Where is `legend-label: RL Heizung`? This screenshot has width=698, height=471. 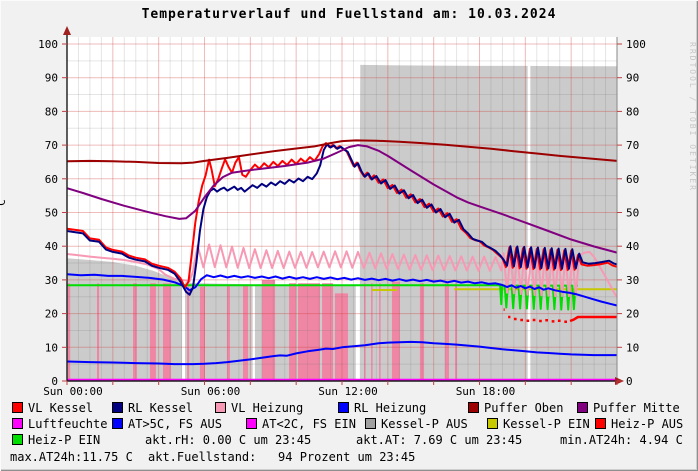
legend-label: RL Heizung is located at coordinates (390, 408).